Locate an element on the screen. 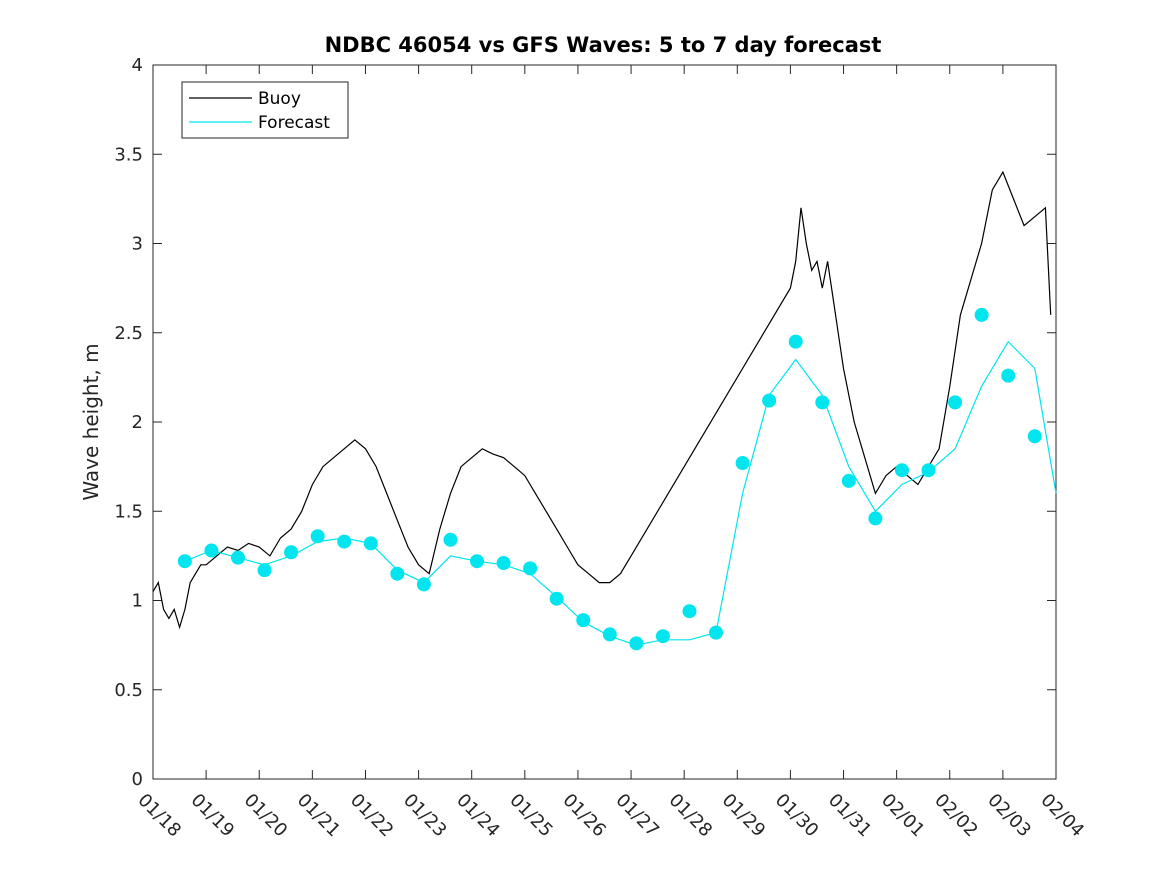  y-tick-label: 0.5 is located at coordinates (128, 690).